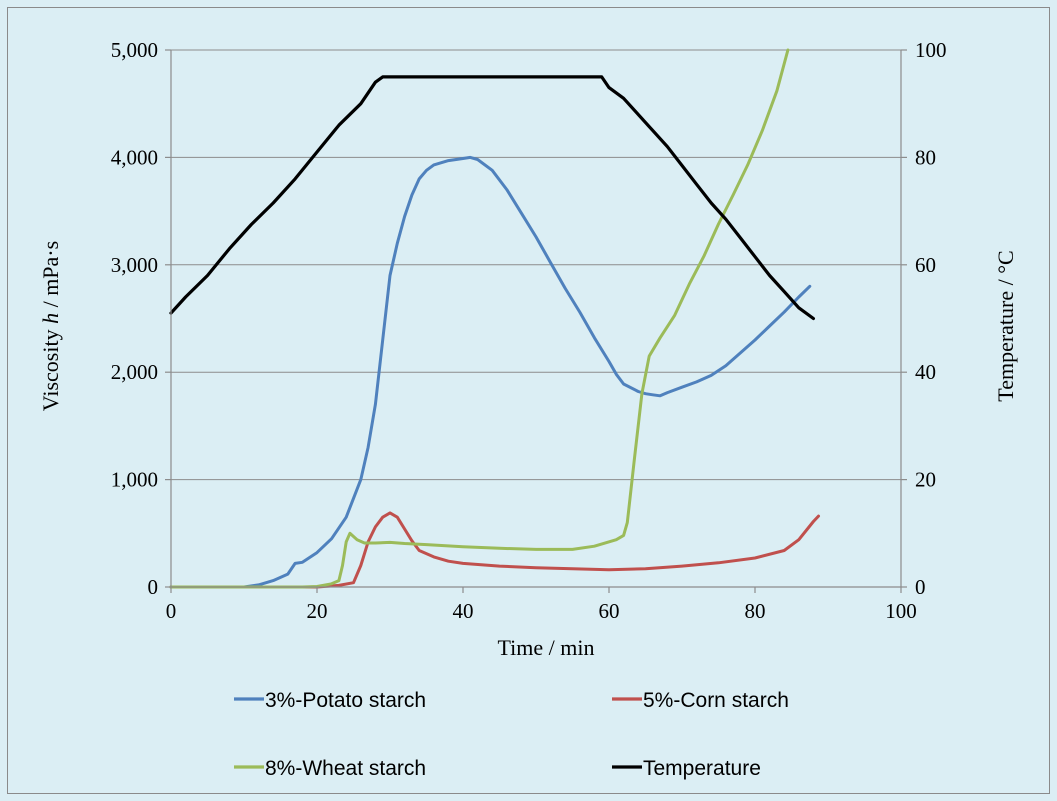  I want to click on series-line-5-corn-starch, so click(494, 550).